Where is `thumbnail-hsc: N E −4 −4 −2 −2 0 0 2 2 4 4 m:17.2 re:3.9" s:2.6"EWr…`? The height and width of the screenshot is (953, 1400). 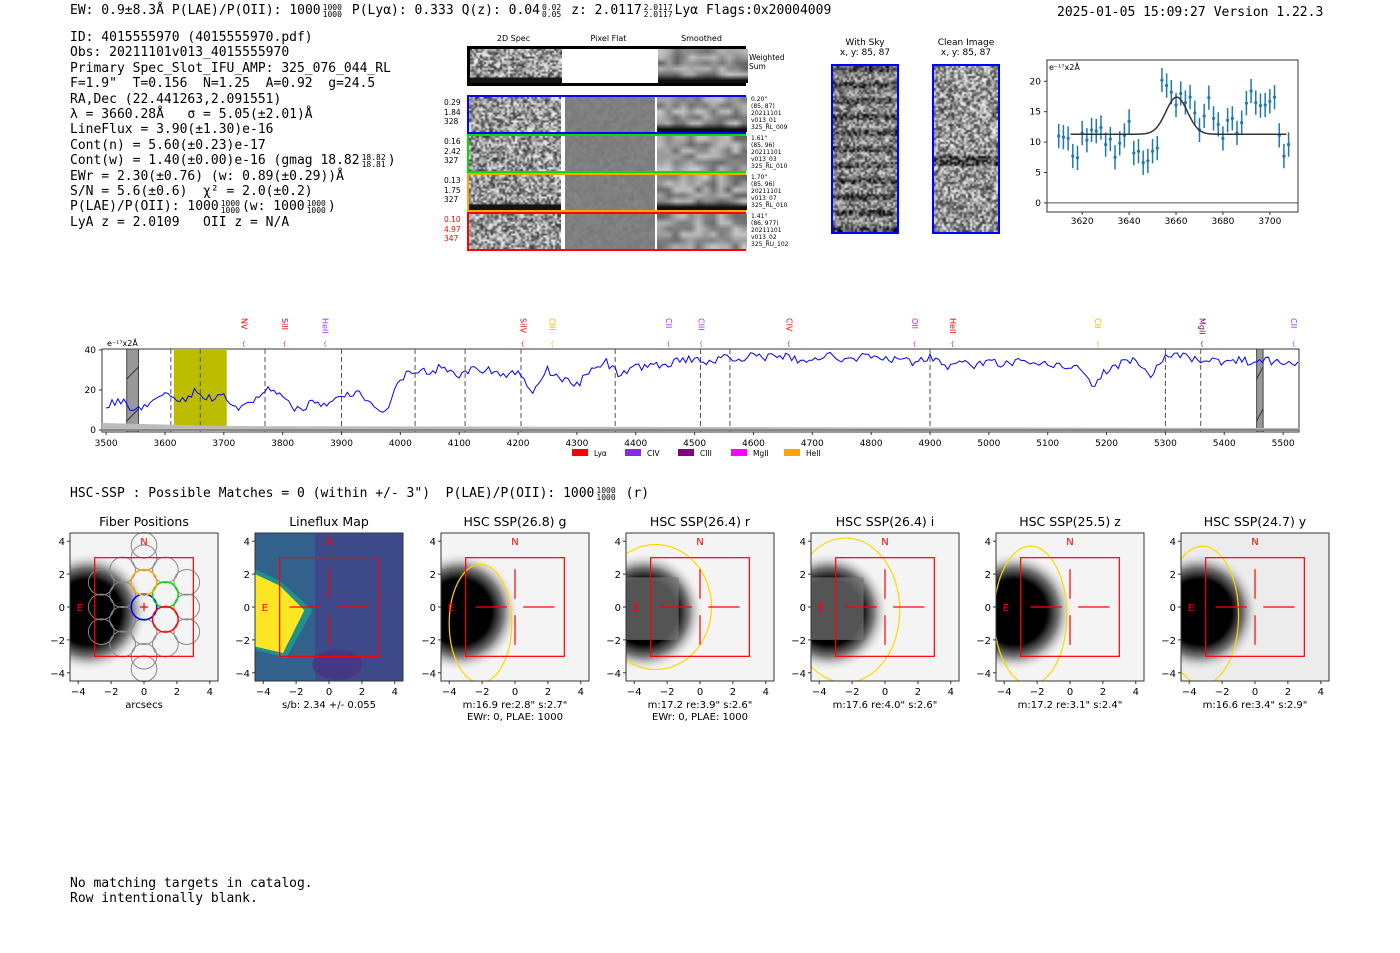
thumbnail-hsc: N E −4 −4 −2 −2 0 0 2 2 4 4 m:17.2 re:3.9" s:2.6"EWr… is located at coordinates (690, 627).